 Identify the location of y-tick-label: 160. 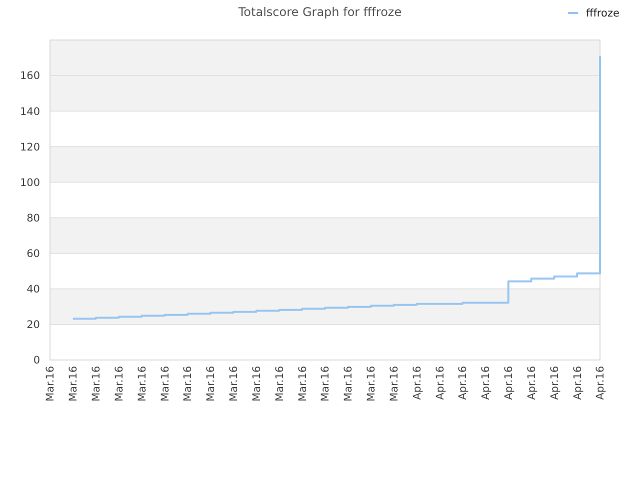
(30, 76).